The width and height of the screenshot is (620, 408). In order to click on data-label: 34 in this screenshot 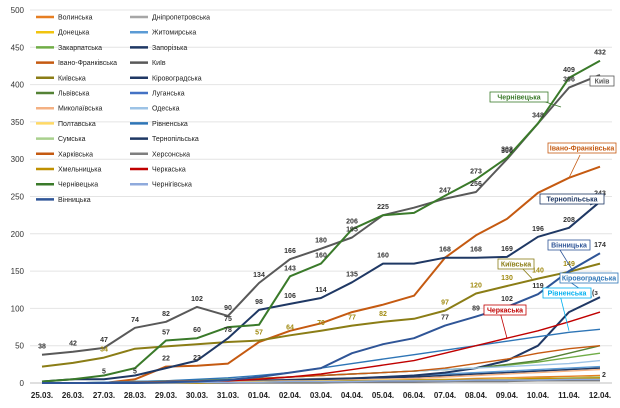, I will do `click(104, 350)`.